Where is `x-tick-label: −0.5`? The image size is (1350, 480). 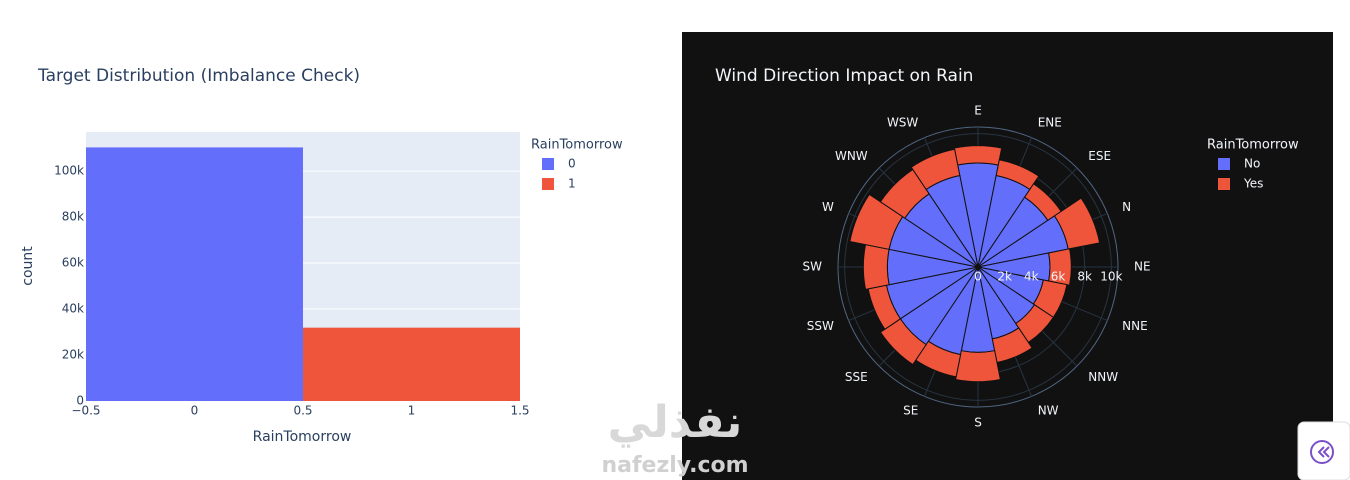 x-tick-label: −0.5 is located at coordinates (85, 411).